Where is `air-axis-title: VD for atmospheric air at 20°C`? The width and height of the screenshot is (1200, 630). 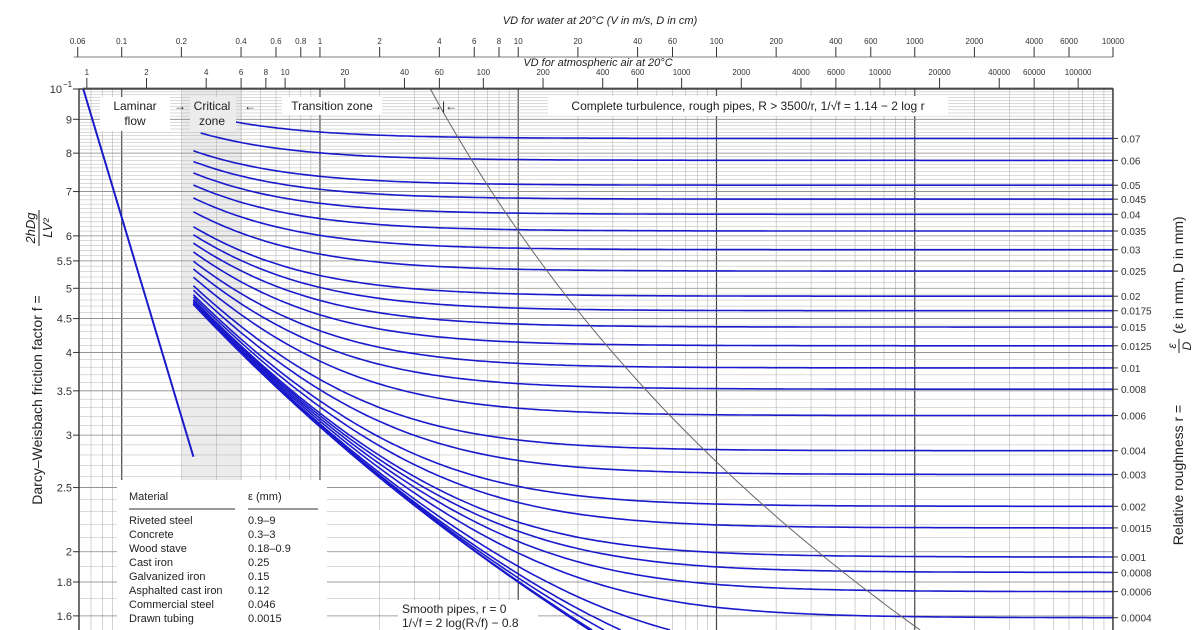
air-axis-title: VD for atmospheric air at 20°C is located at coordinates (597, 63).